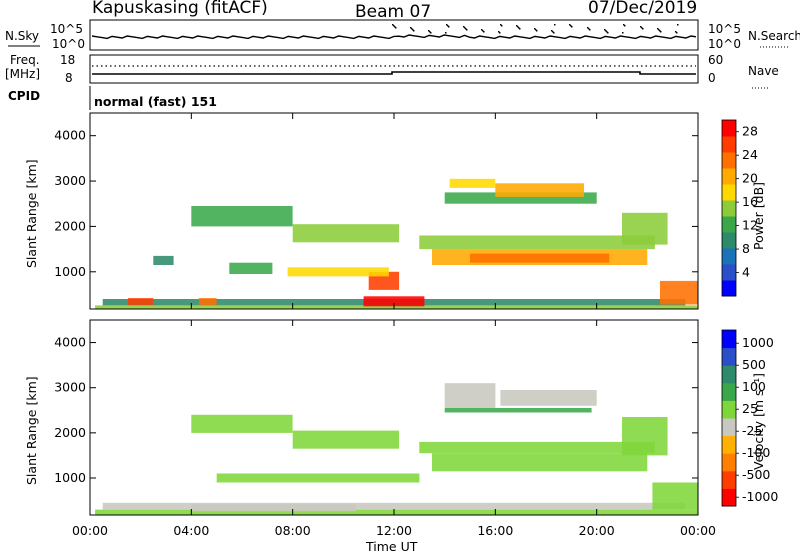 This screenshot has height=554, width=800. Describe the element at coordinates (31, 430) in the screenshot. I see `velocity-ylabel: Slant Range [km]` at that location.